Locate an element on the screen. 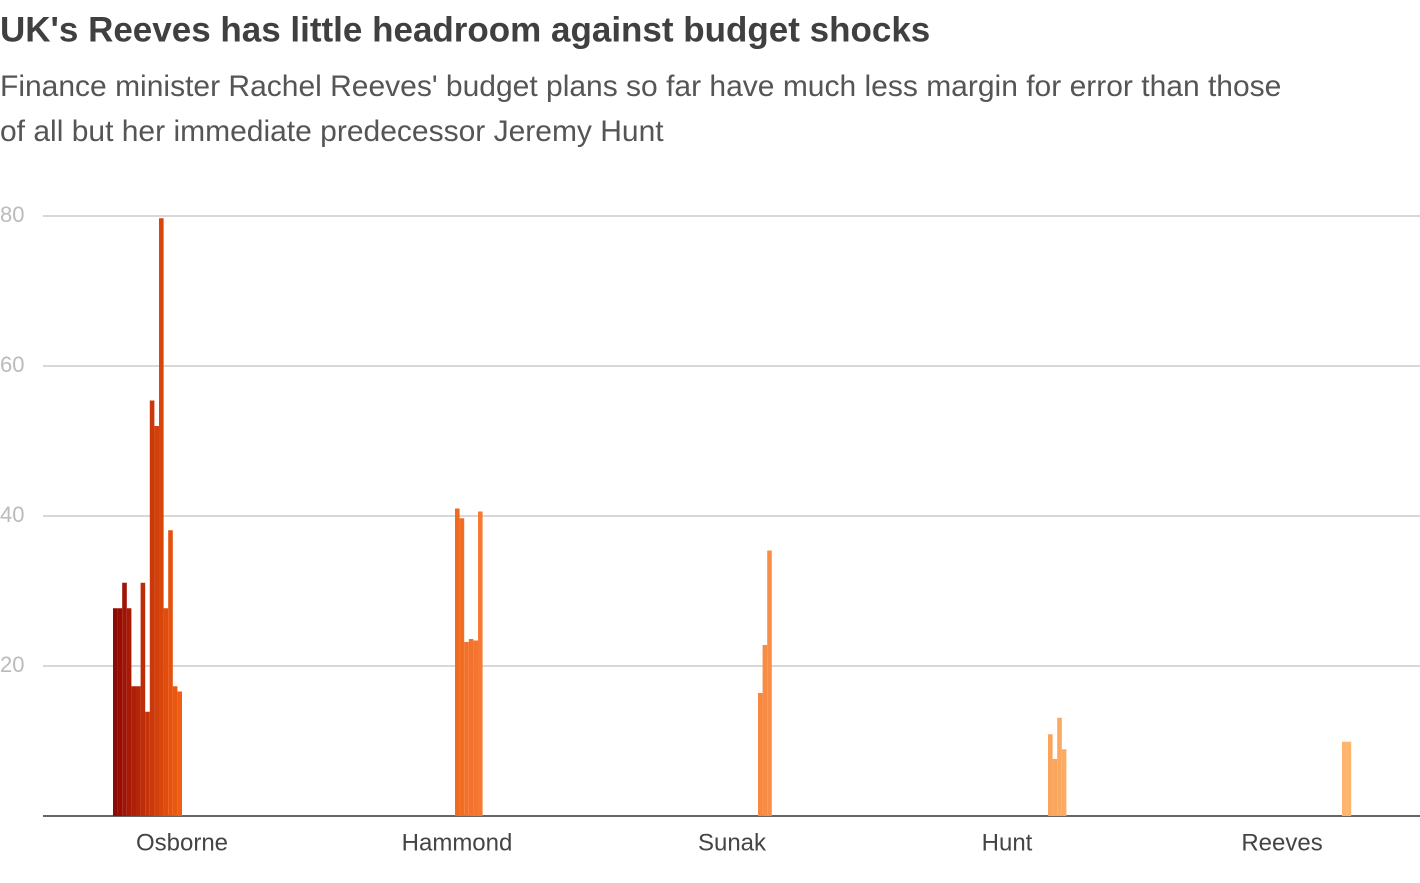 This screenshot has width=1420, height=883. x-tick-label: Reeves is located at coordinates (1281, 842).